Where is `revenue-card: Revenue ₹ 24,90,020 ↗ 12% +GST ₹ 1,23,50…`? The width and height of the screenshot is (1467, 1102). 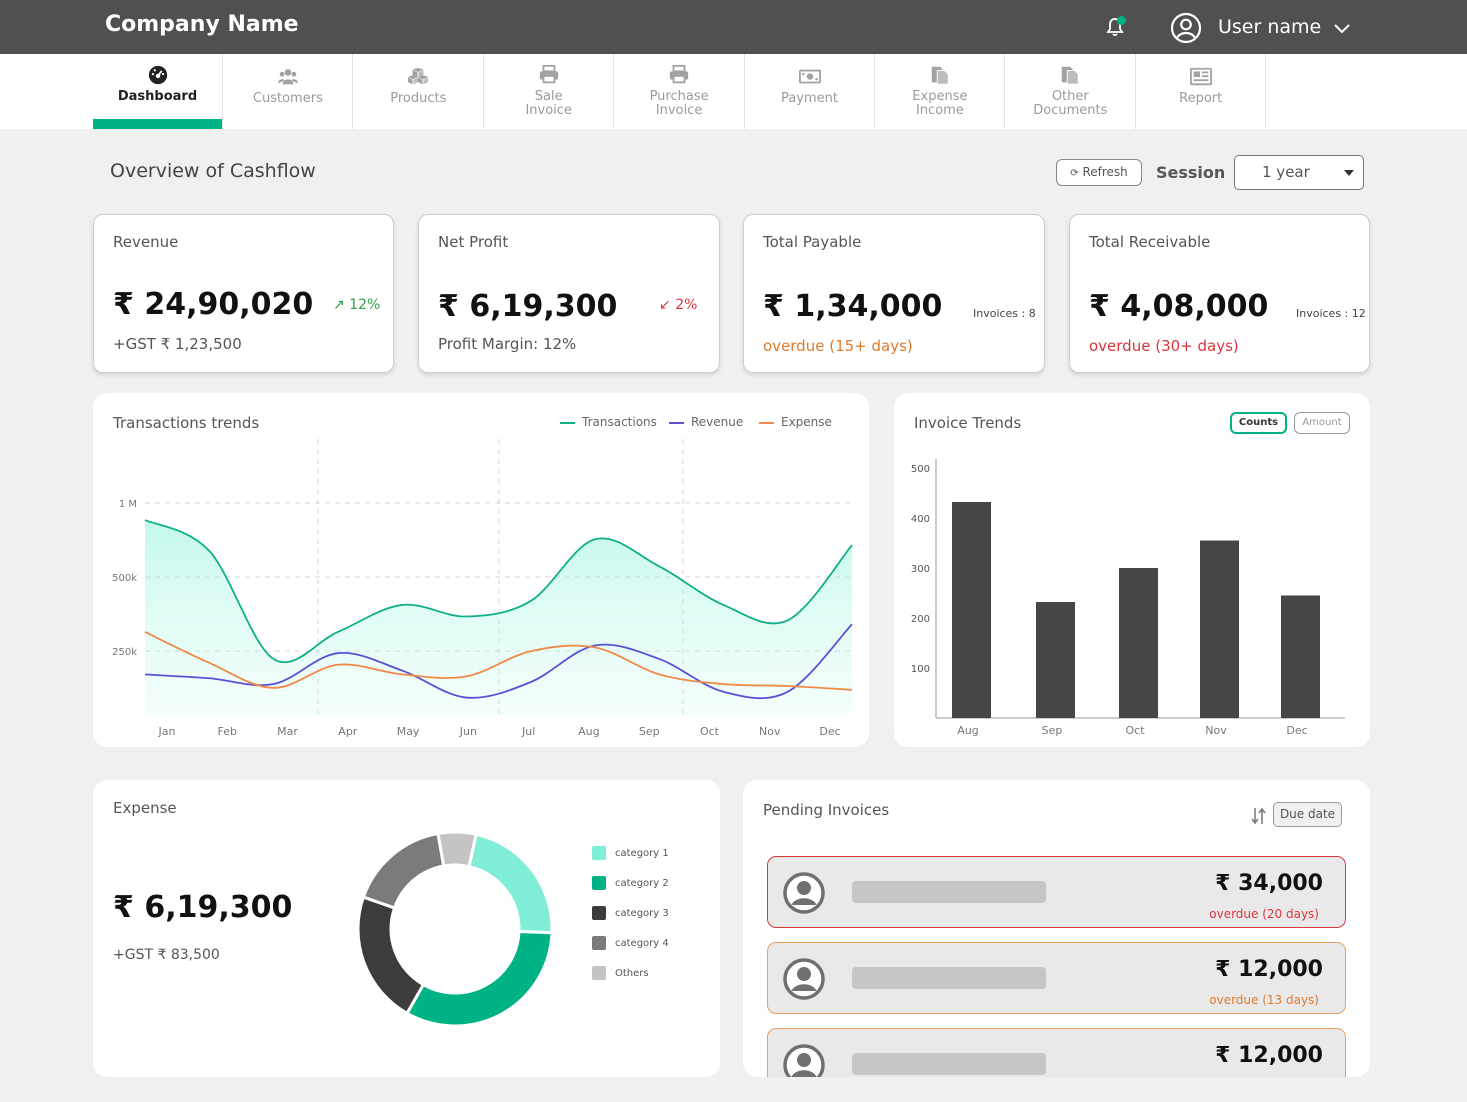 revenue-card: Revenue ₹ 24,90,020 ↗ 12% +GST ₹ 1,23,50… is located at coordinates (243, 293).